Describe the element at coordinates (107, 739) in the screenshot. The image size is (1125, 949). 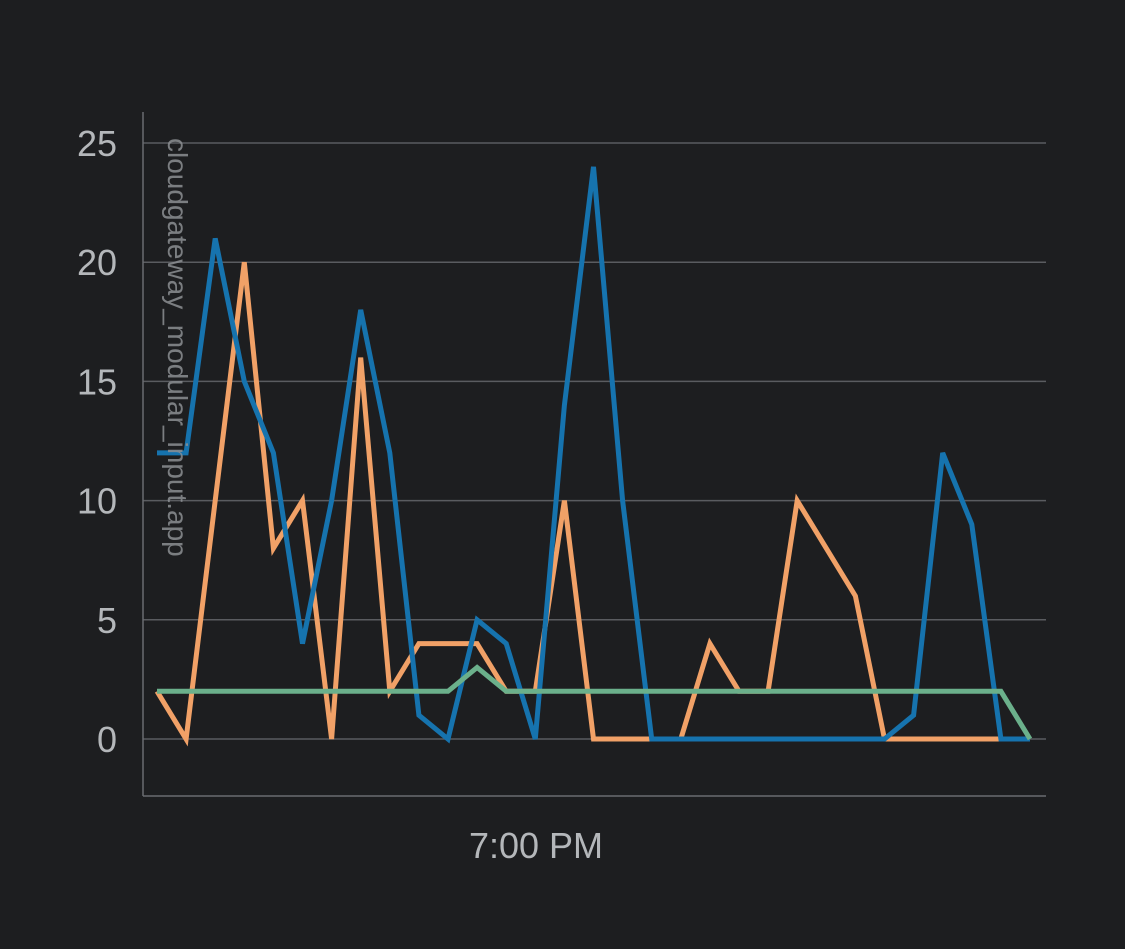
I see `y-tick-label-0: 0` at that location.